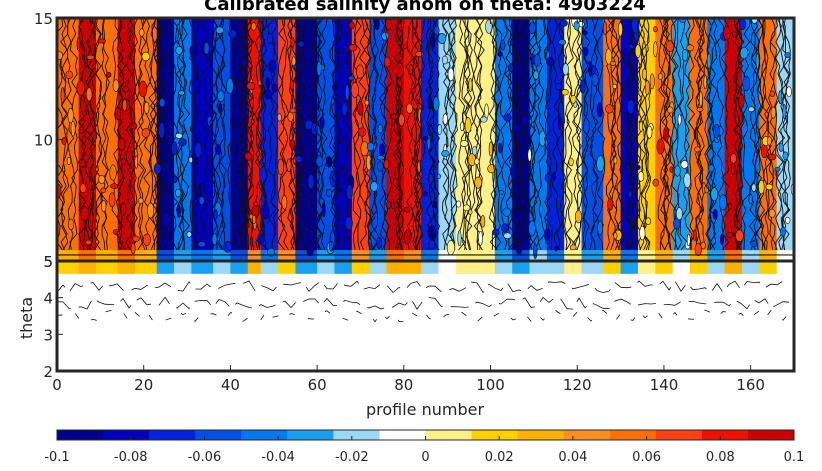  I want to click on lower-contour-line, so click(423, 303).